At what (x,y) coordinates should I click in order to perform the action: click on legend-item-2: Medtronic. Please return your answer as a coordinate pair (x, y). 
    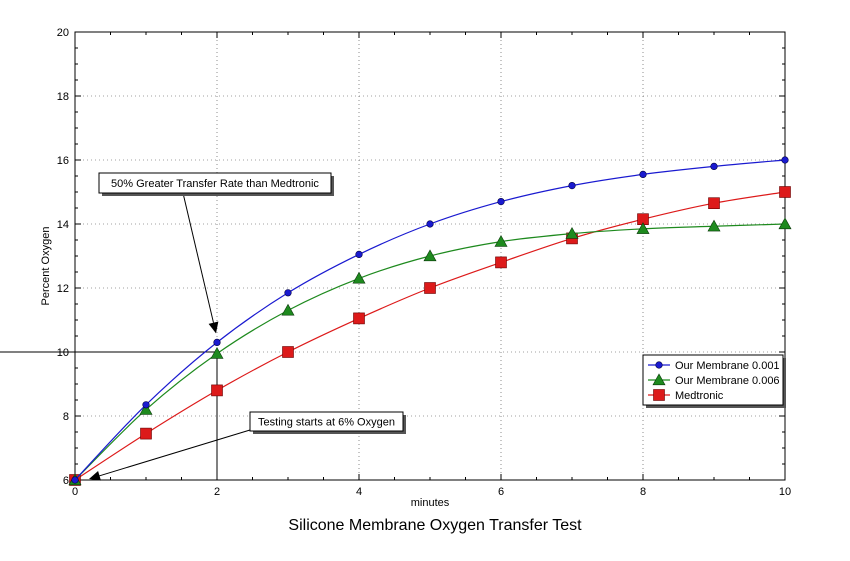
    Looking at the image, I should click on (686, 395).